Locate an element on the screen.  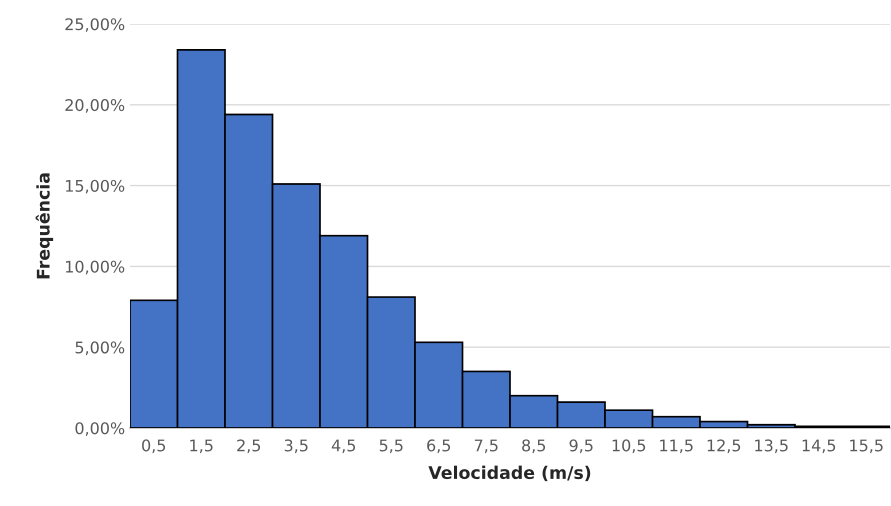
x-tick-label: 5,5 is located at coordinates (391, 447).